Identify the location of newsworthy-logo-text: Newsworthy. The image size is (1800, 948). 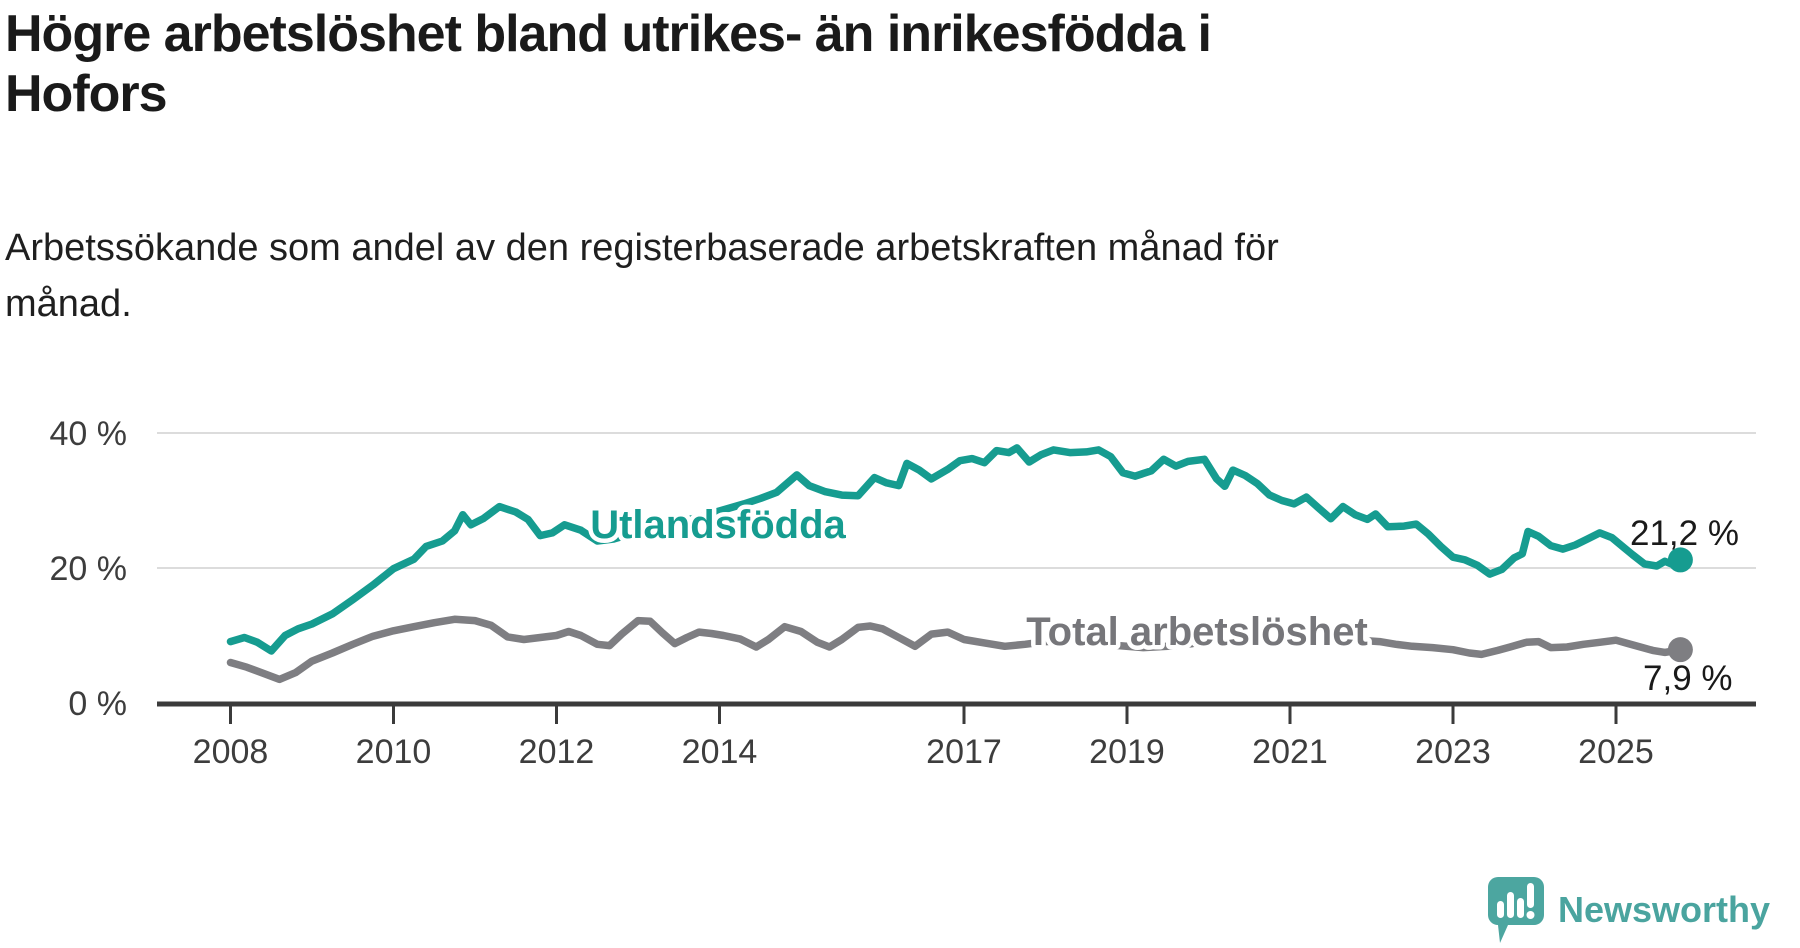
(1664, 909).